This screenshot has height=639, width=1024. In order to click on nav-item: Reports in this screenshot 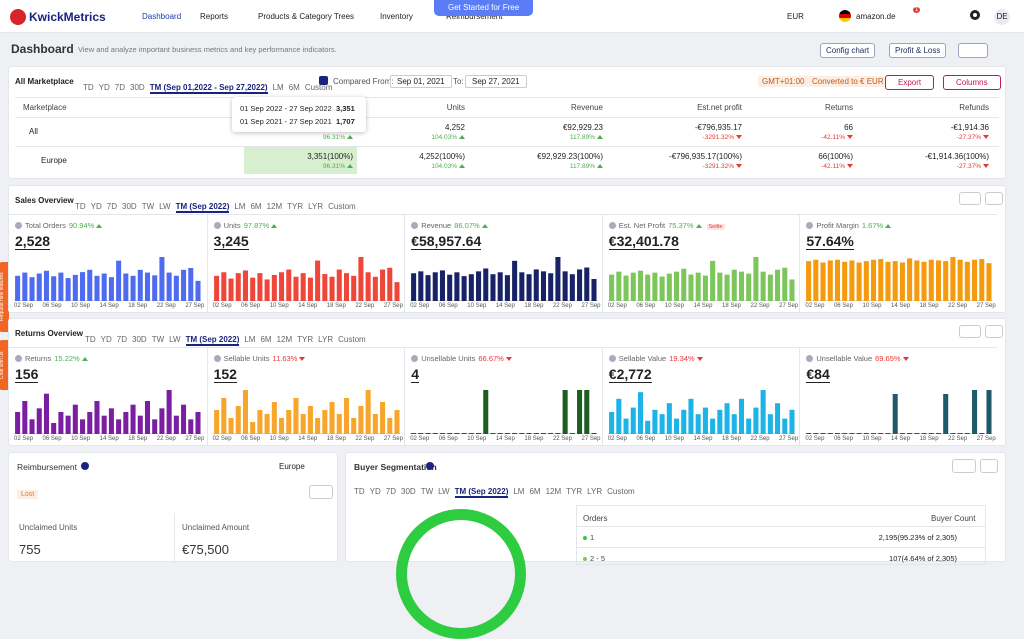, I will do `click(214, 16)`.